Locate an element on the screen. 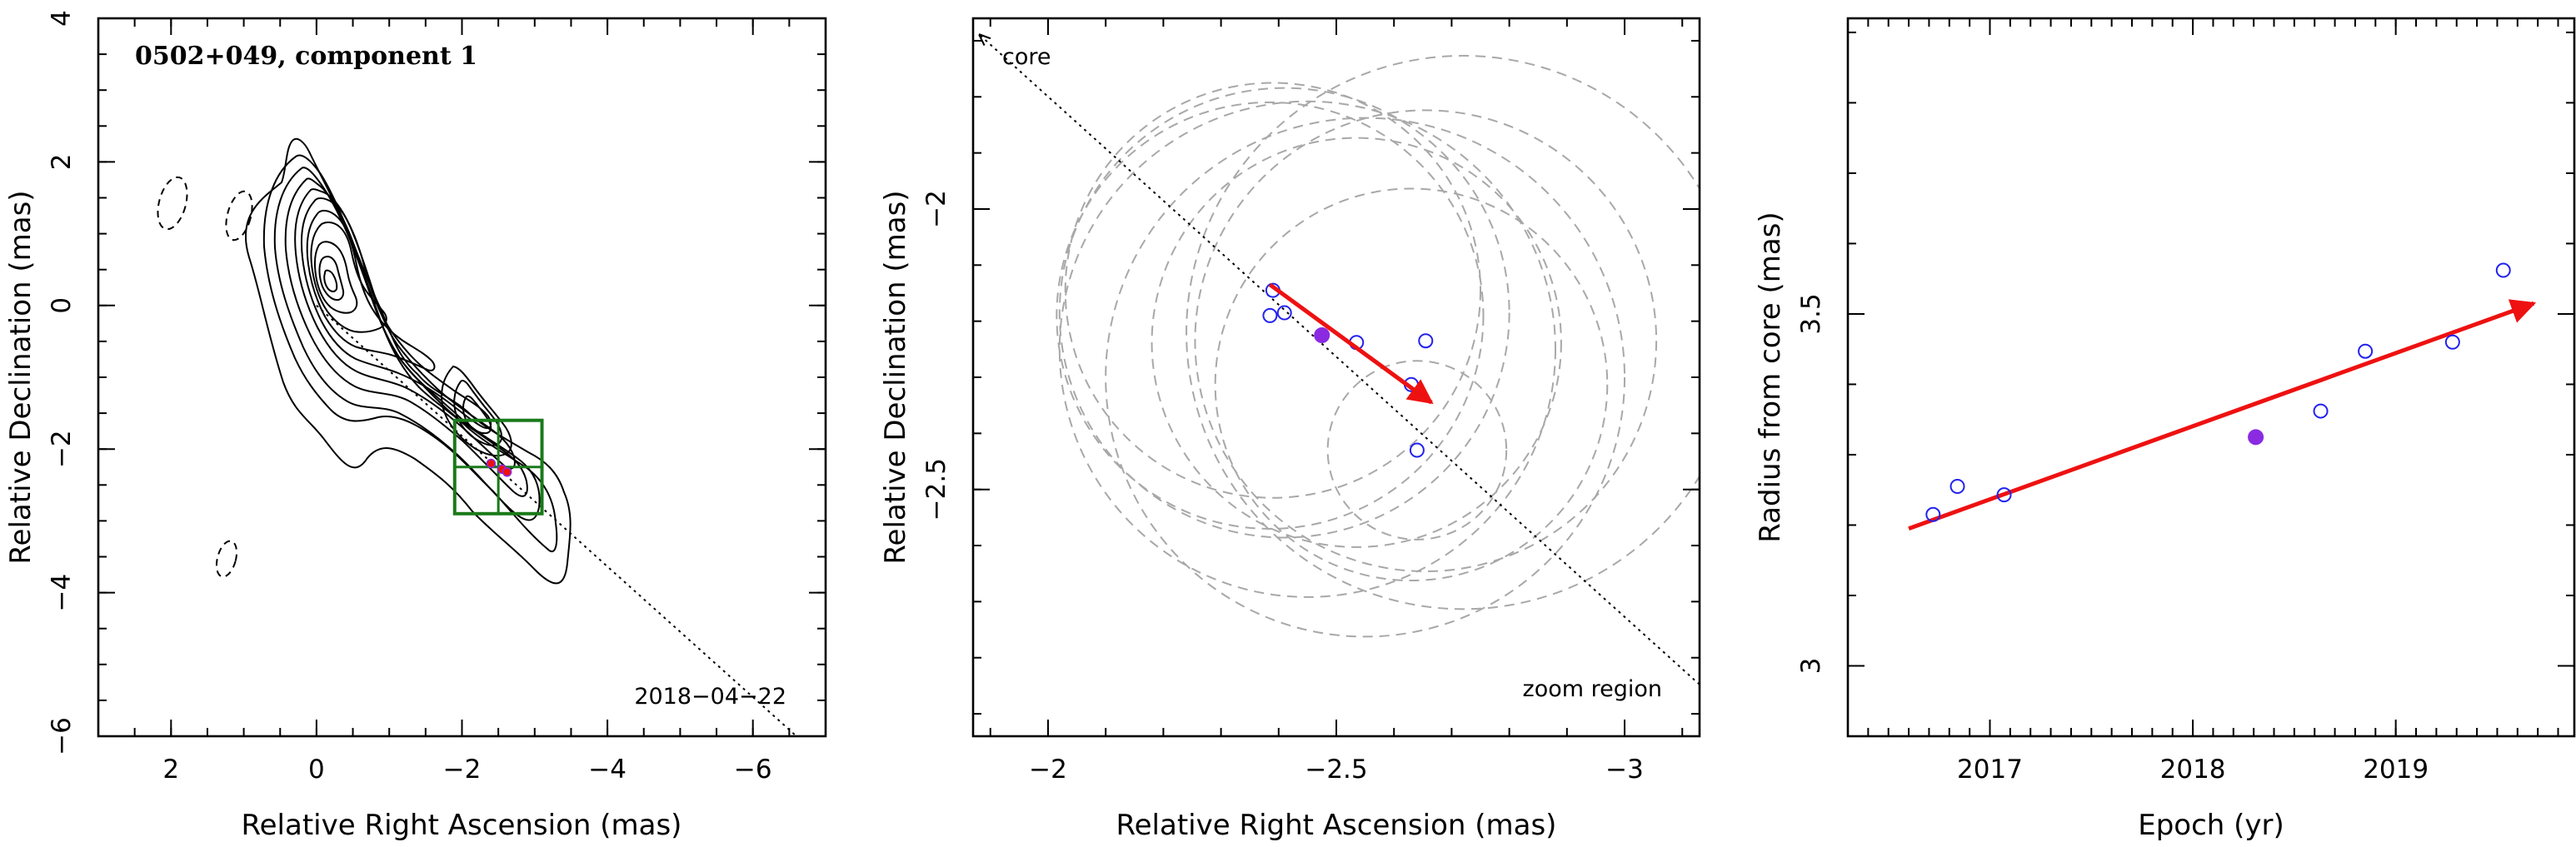  y-tick-label: 3.5 is located at coordinates (1811, 313).